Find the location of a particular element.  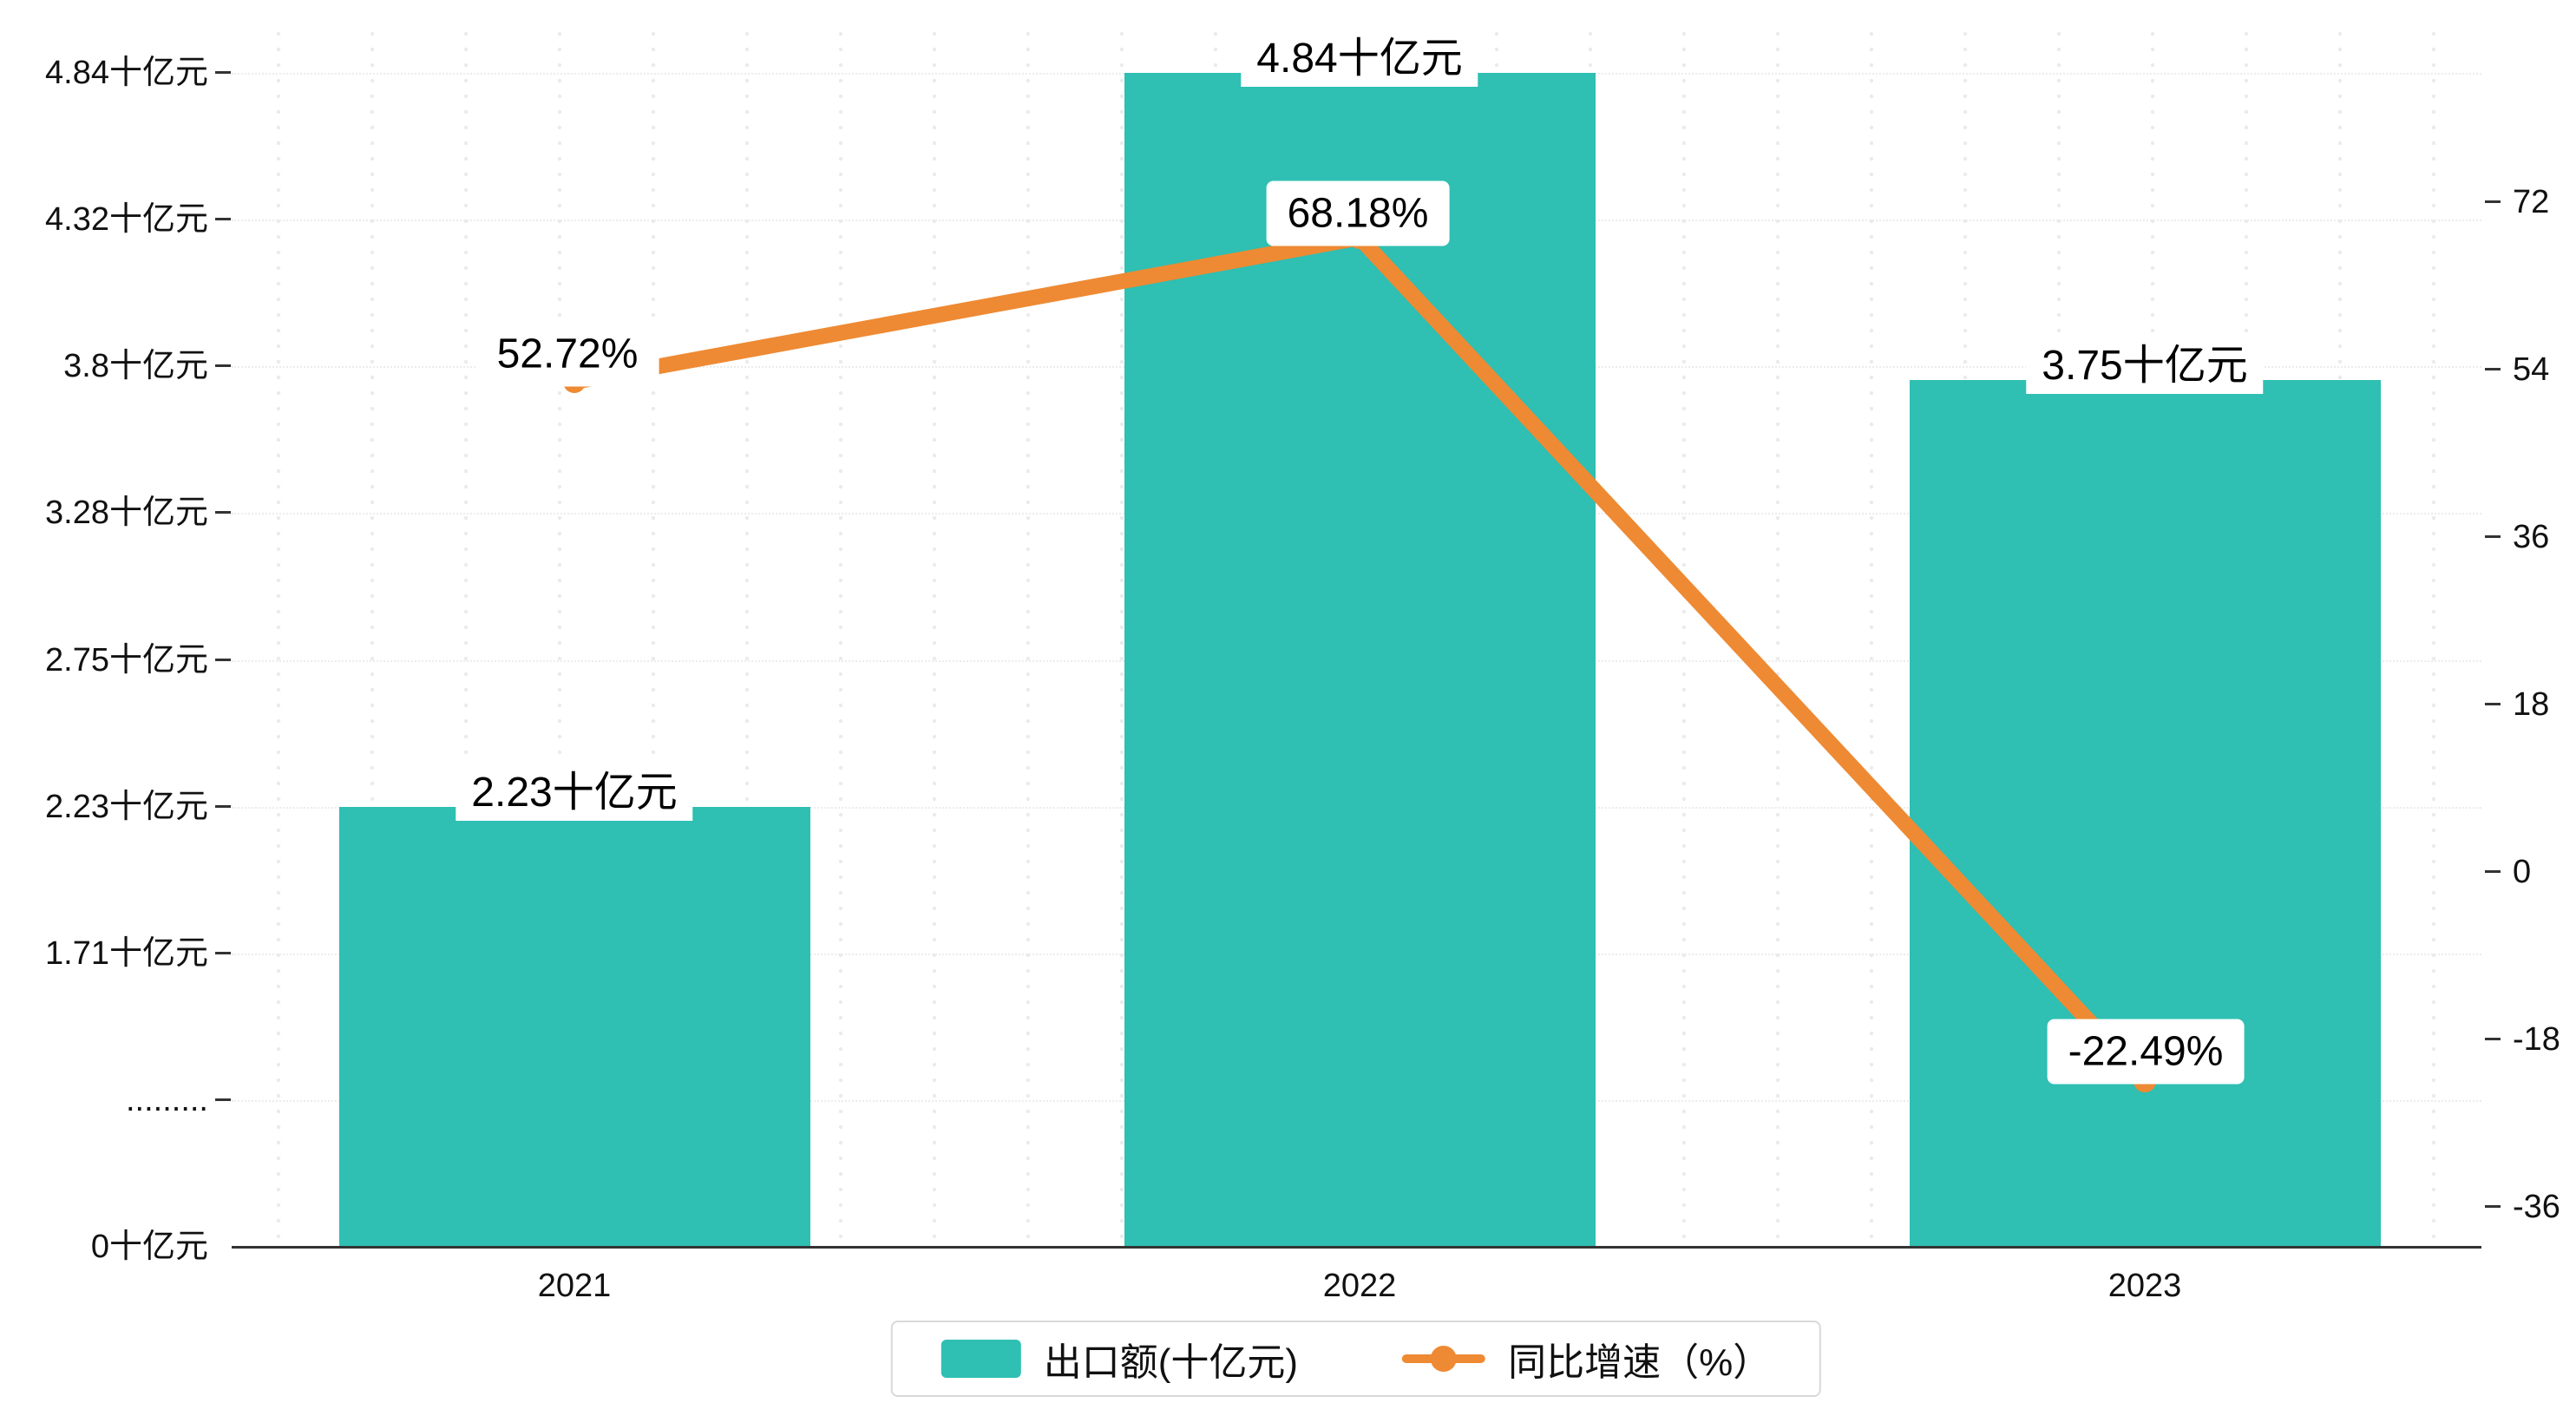

line-series-symbol-icon is located at coordinates (1444, 1359).